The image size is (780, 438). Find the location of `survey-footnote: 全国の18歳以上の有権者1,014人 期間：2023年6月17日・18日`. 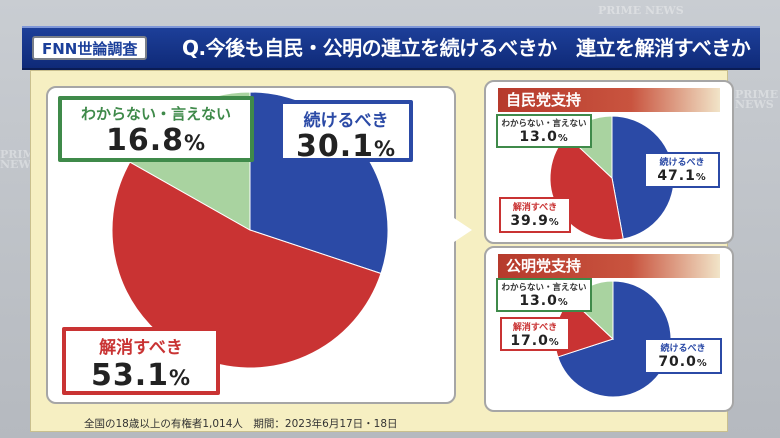

survey-footnote: 全国の18歳以上の有権者1,014人 期間：2023年6月17日・18日 is located at coordinates (241, 424).